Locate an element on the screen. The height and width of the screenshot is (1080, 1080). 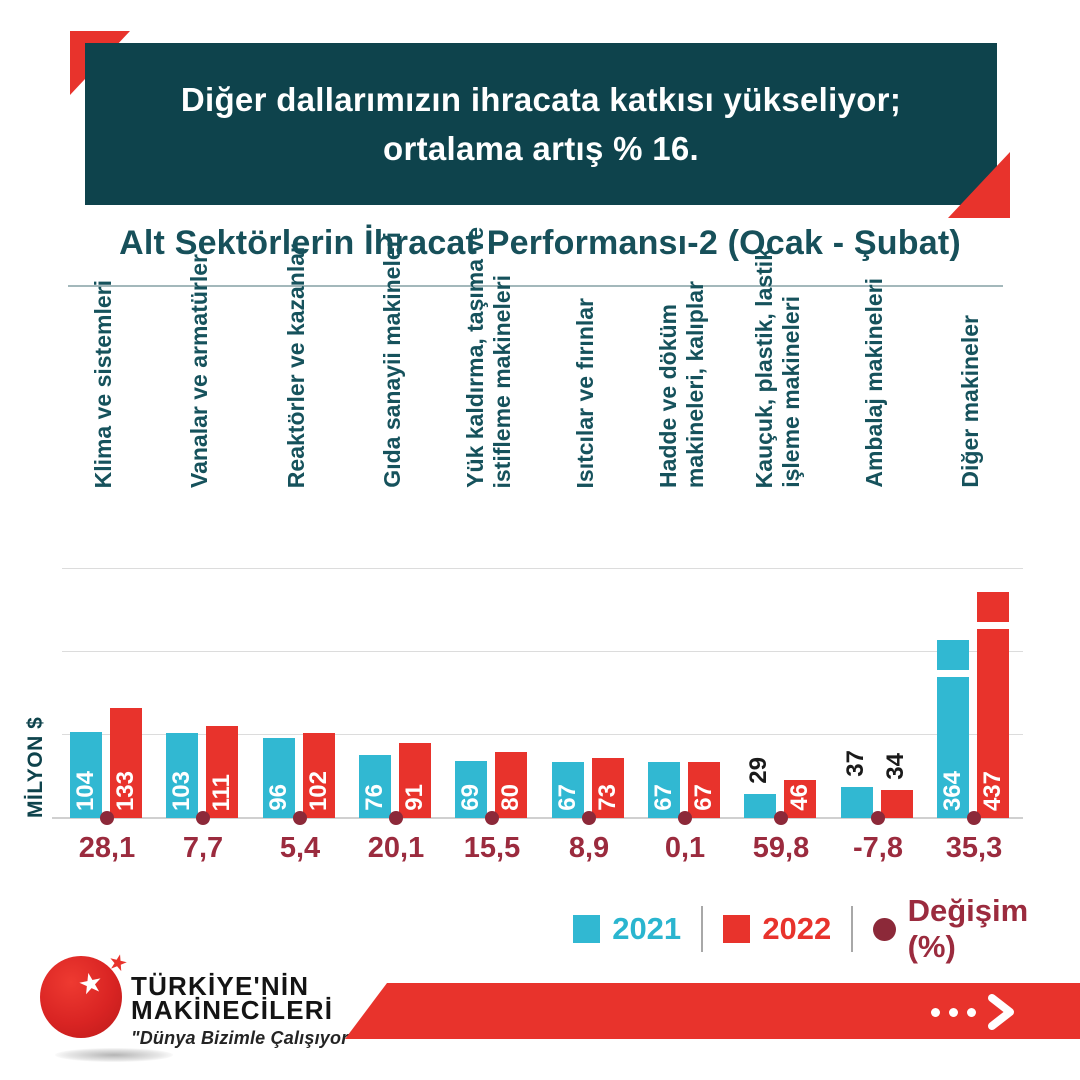
category-label-text: Klima ve sistemleri is located at coordinates (103, 383).